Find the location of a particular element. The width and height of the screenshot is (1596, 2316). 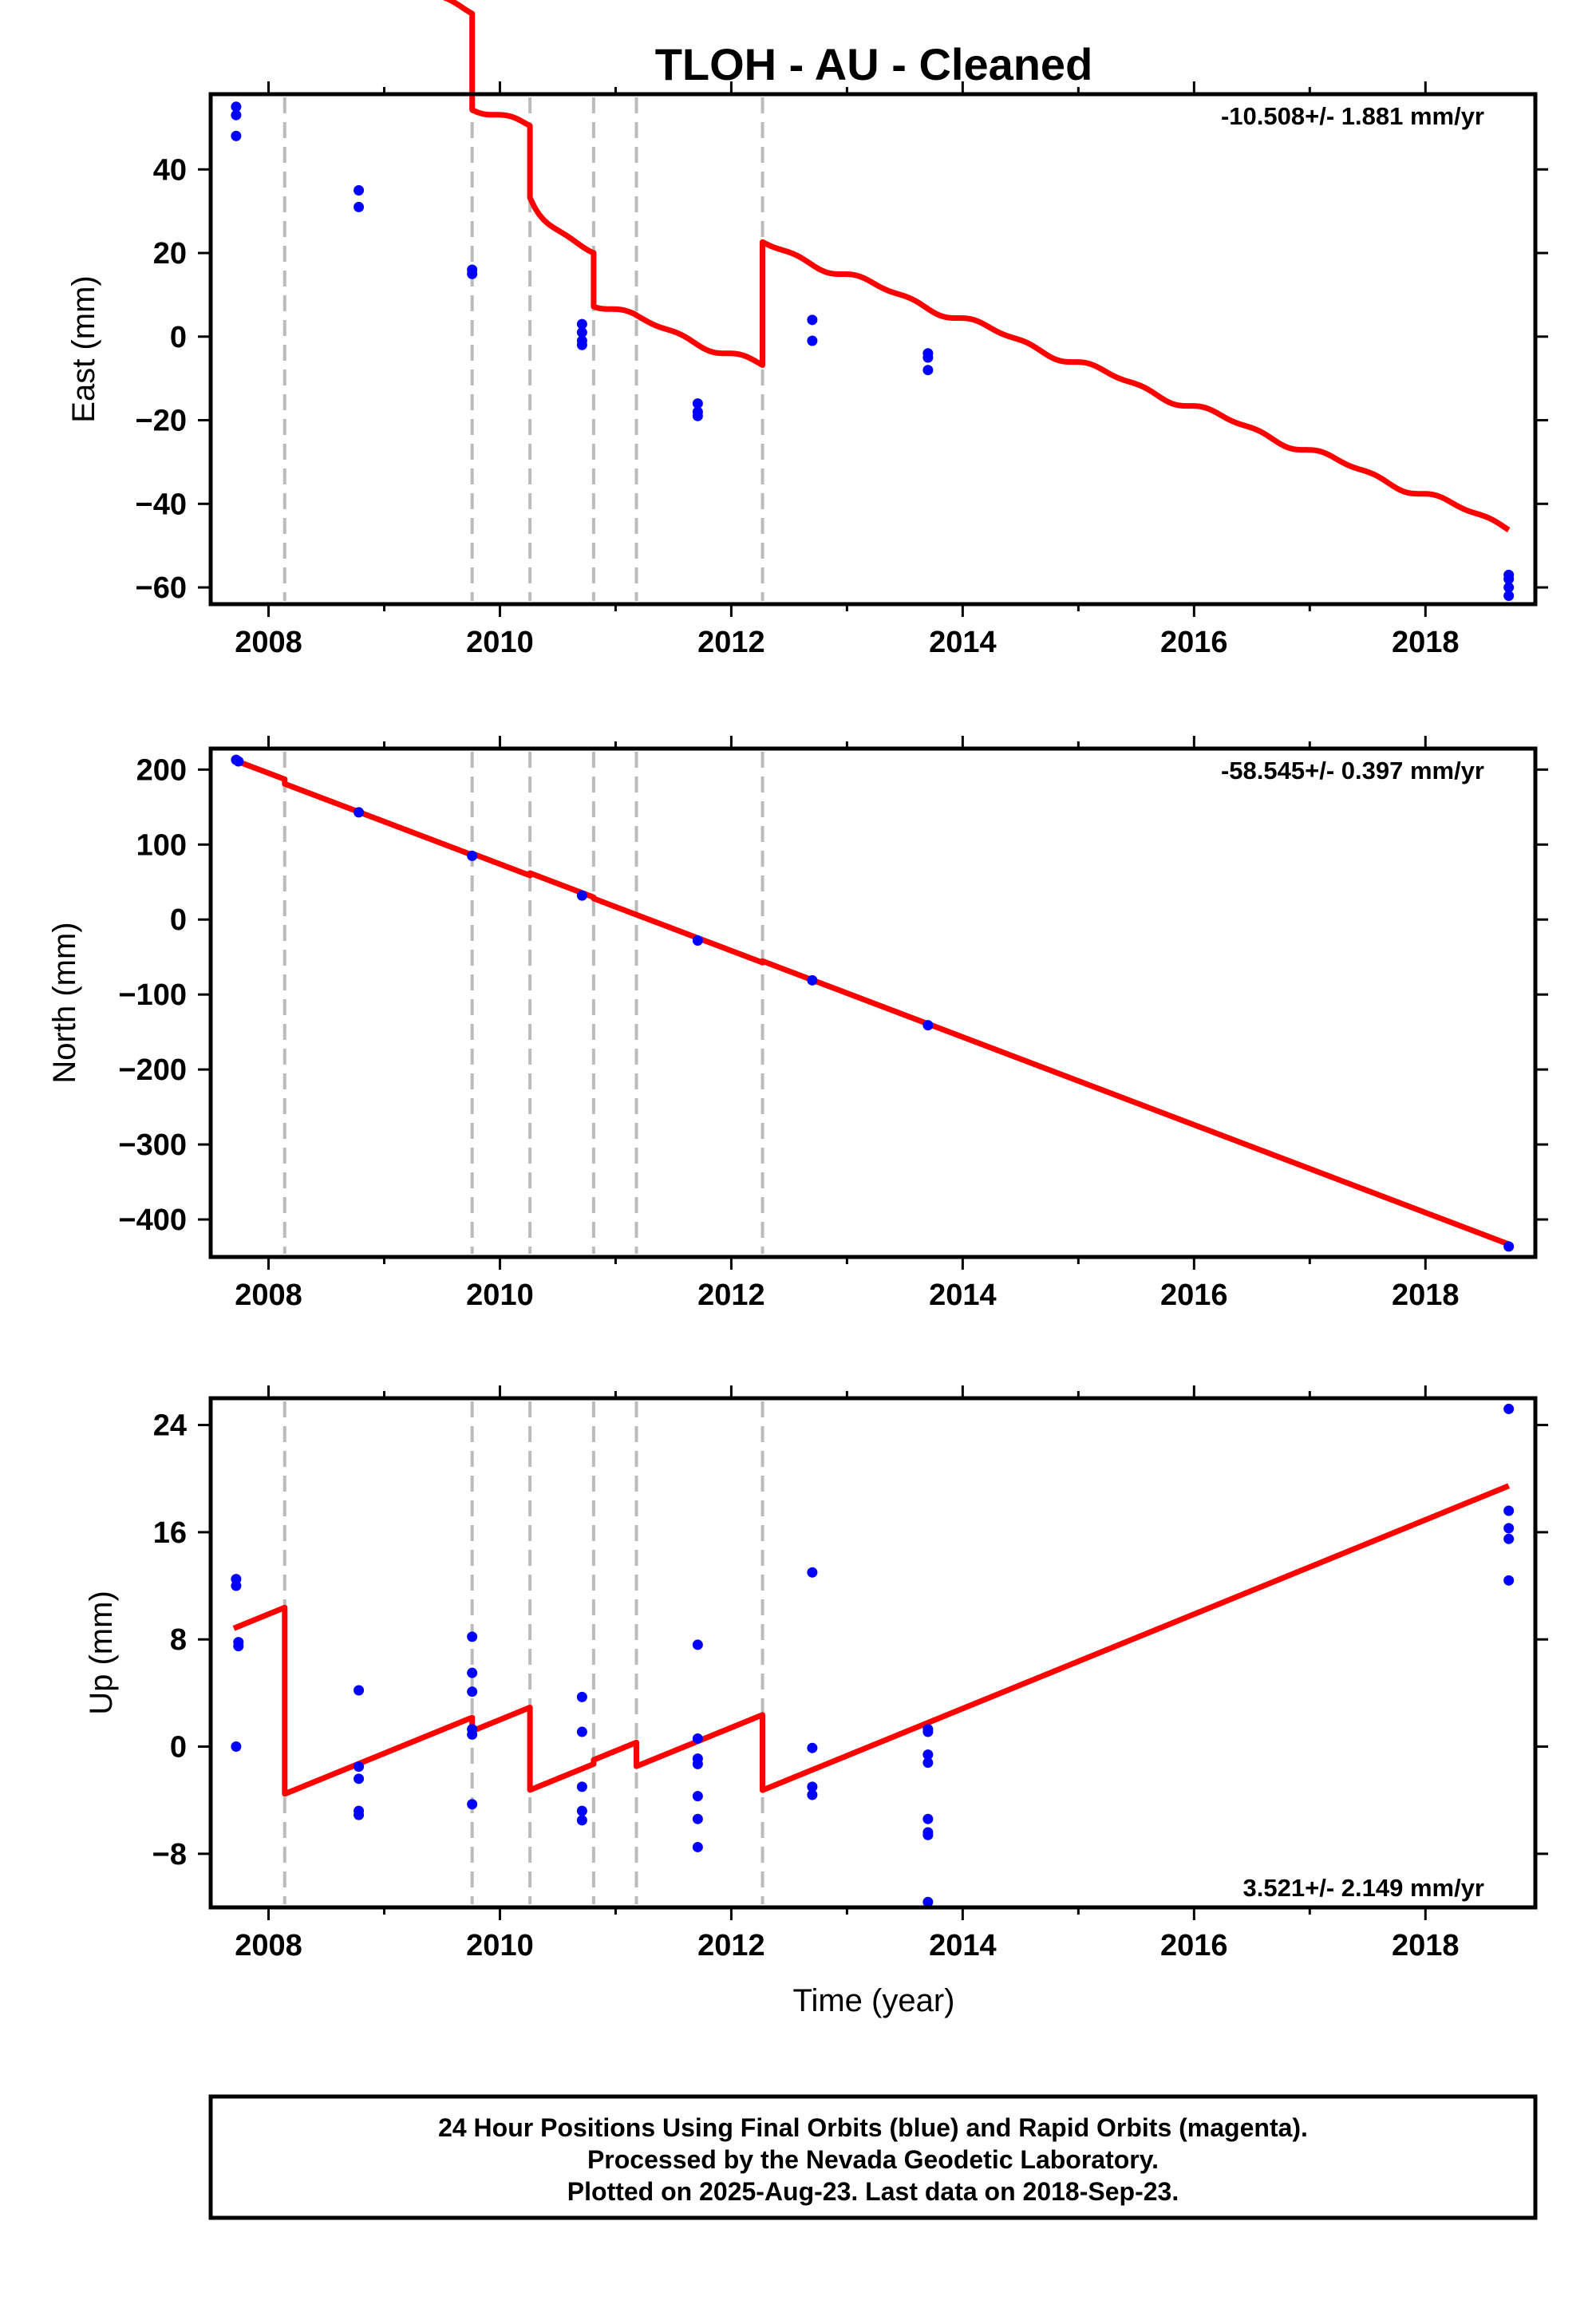

y-tick-label: 24 is located at coordinates (170, 1426).